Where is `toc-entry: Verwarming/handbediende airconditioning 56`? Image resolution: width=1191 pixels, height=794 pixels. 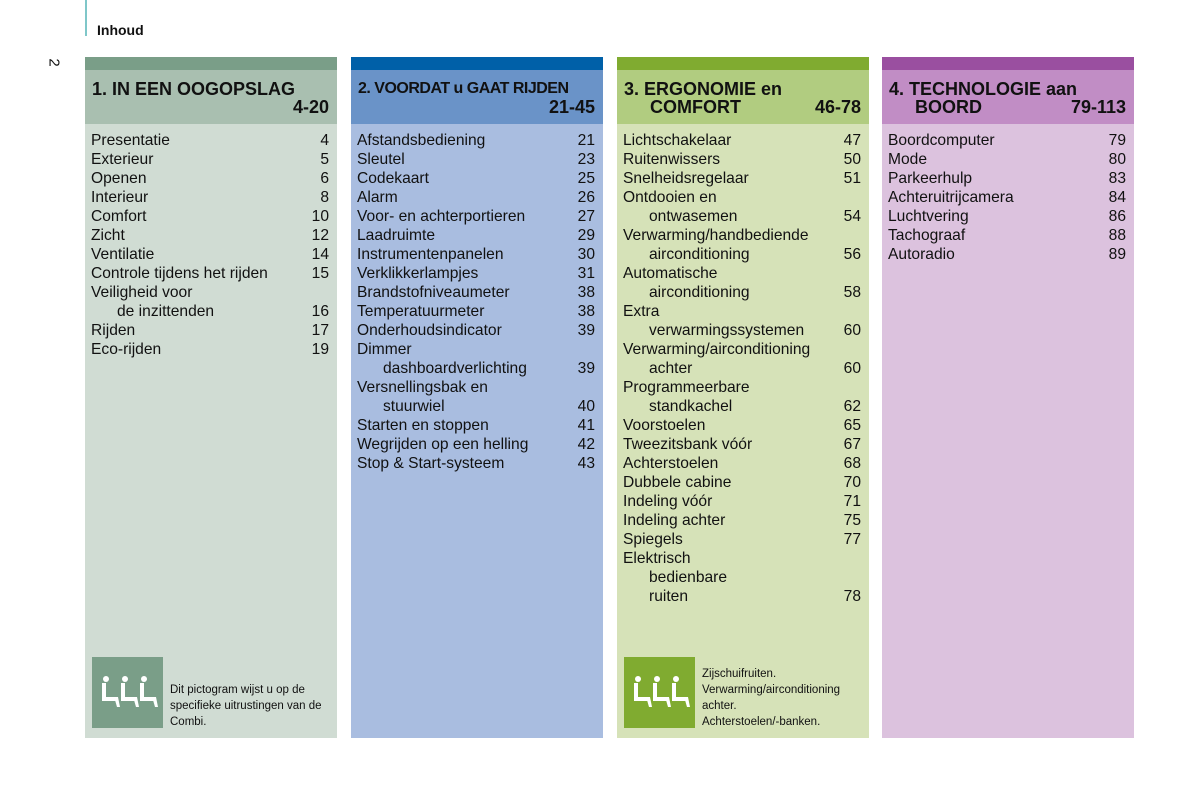 toc-entry: Verwarming/handbediende airconditioning 56 is located at coordinates (742, 245).